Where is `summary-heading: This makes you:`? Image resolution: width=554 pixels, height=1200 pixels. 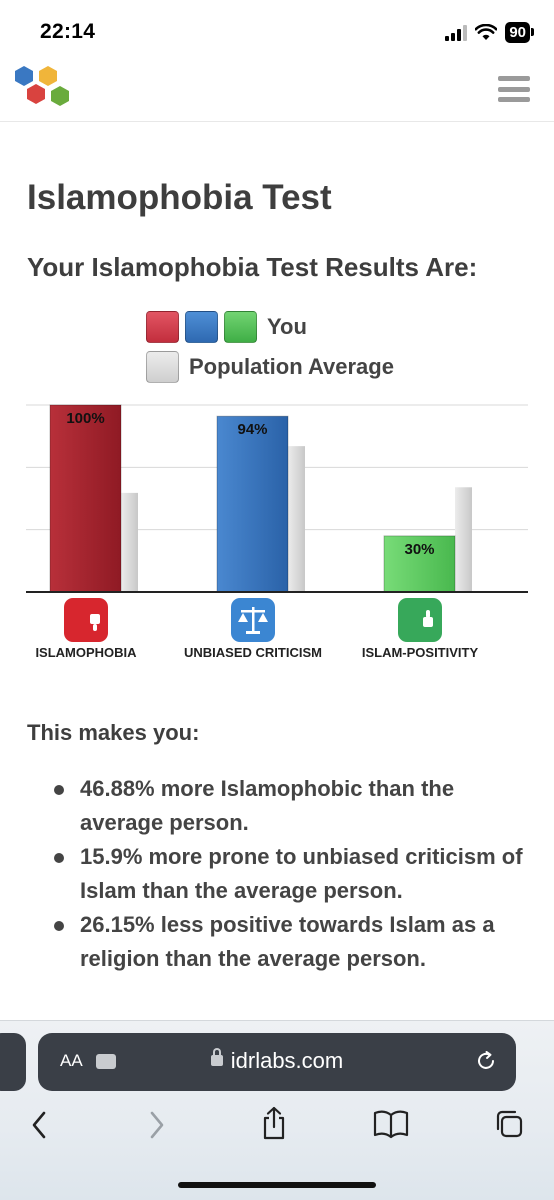 summary-heading: This makes you: is located at coordinates (113, 732).